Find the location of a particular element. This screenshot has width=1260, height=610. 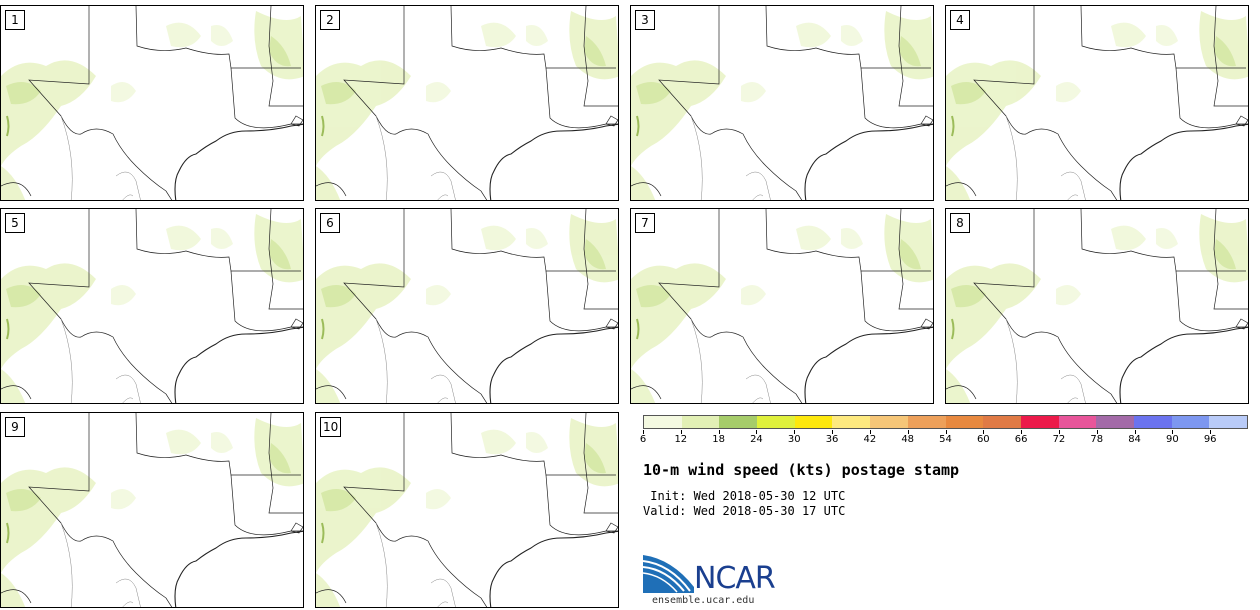

colorbar-tick-label: 30 is located at coordinates (794, 439).